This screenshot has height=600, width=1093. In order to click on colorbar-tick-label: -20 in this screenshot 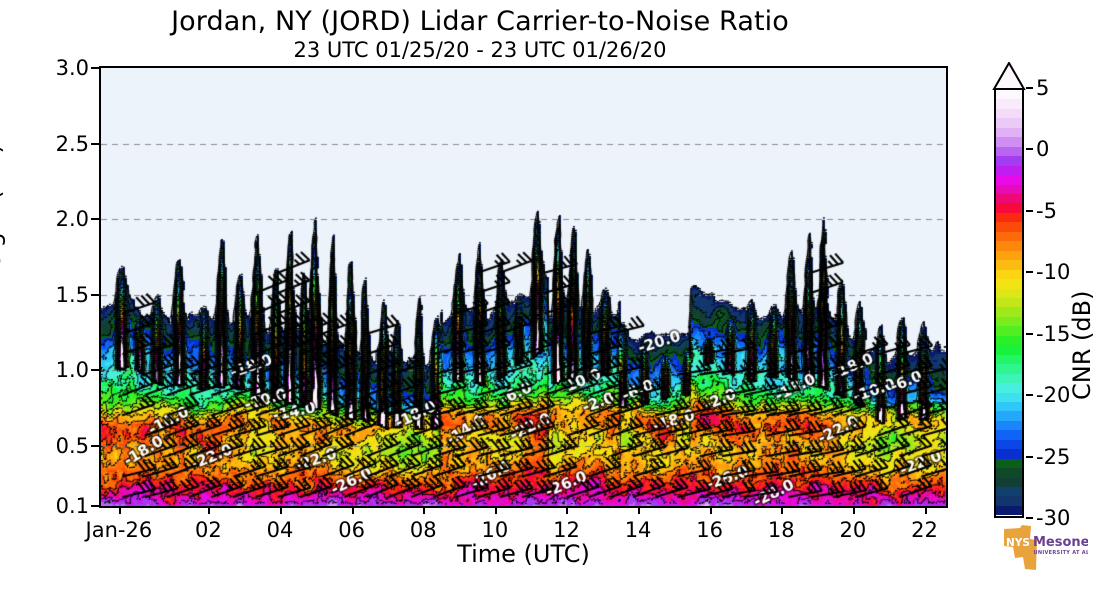, I will do `click(1053, 395)`.